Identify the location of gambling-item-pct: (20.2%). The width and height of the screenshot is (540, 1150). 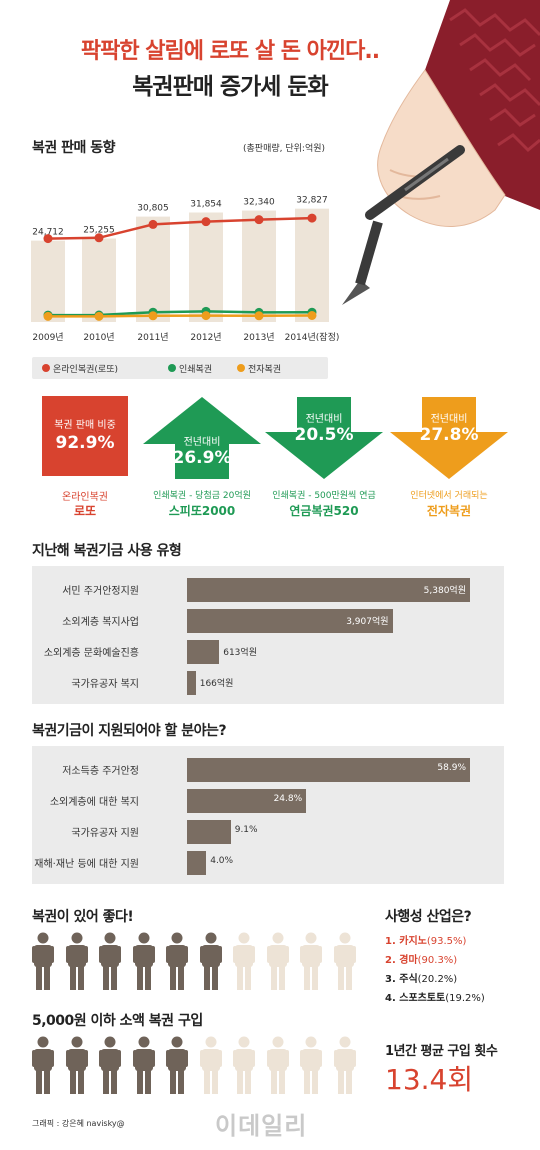
(437, 979).